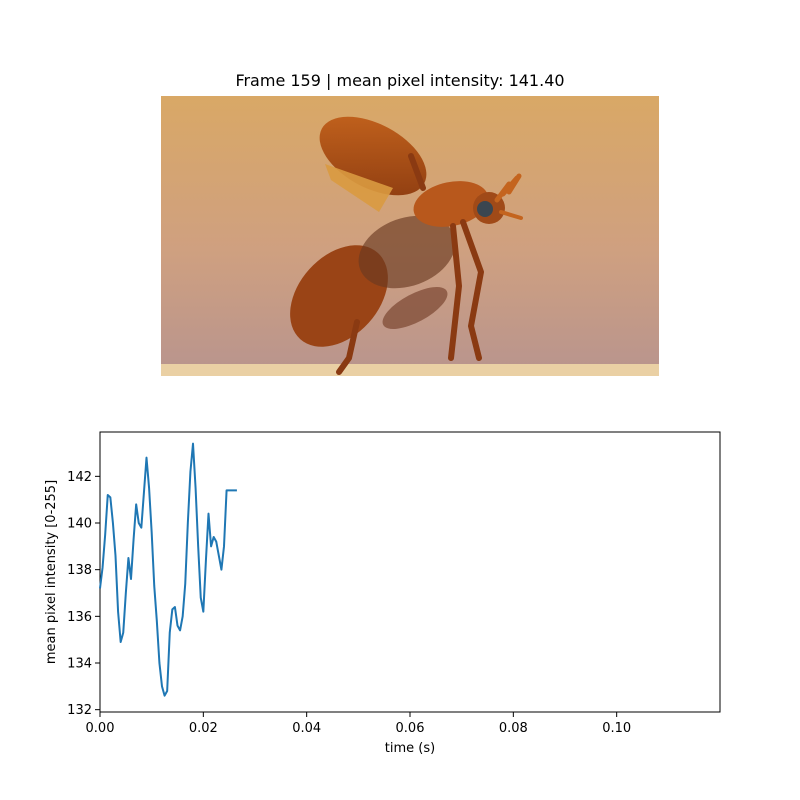  What do you see at coordinates (79, 477) in the screenshot?
I see `y-tick-label: 142` at bounding box center [79, 477].